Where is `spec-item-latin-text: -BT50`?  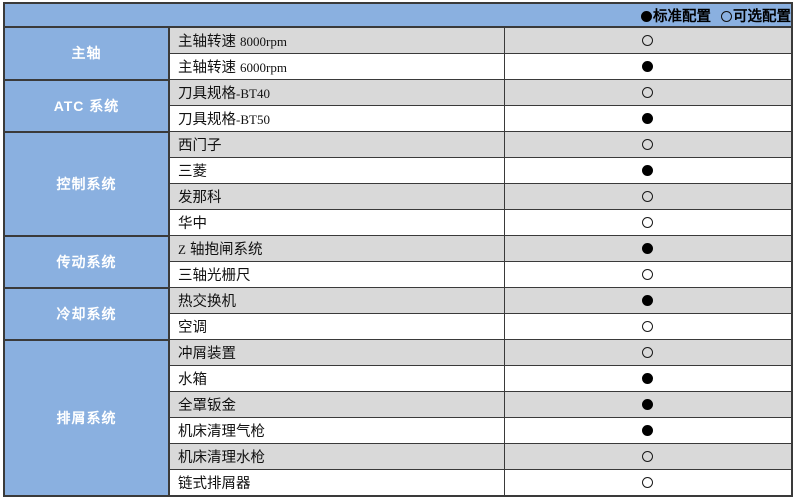
spec-item-latin-text: -BT50 is located at coordinates (253, 119).